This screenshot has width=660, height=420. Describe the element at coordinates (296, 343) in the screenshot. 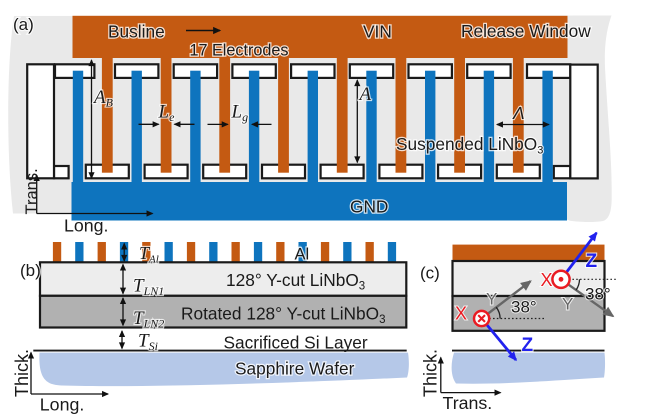

I see `svg-text: Sacrificed Si Layer` at that location.